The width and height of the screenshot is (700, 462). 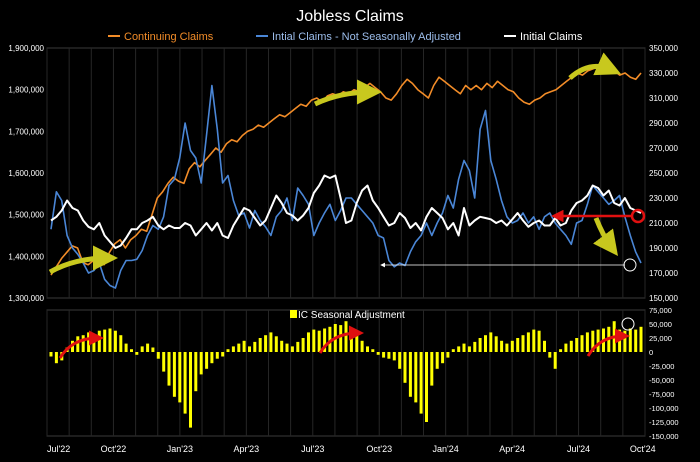 I want to click on annotation-arrow-seasonal-2024, so click(x=608, y=342).